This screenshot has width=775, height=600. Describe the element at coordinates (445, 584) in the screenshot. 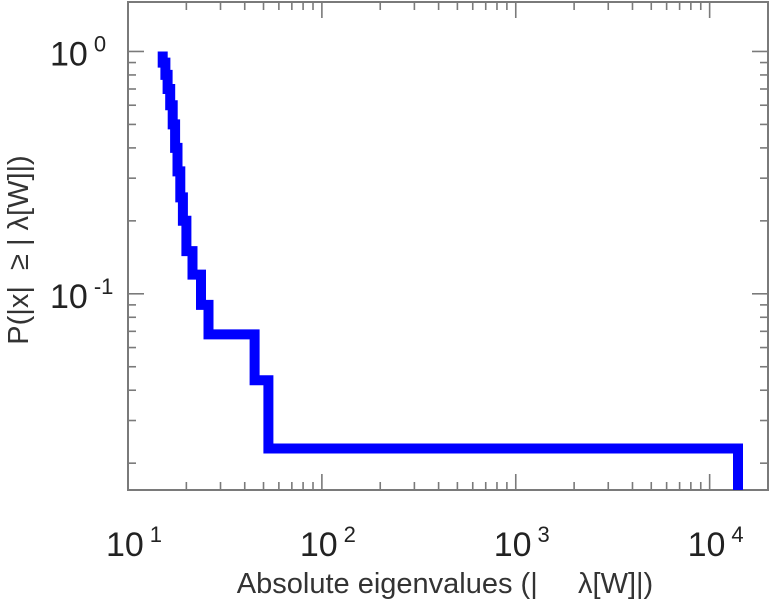

I see `x-axis-title: Absolute eigenvalues (| λ[W]|)` at that location.